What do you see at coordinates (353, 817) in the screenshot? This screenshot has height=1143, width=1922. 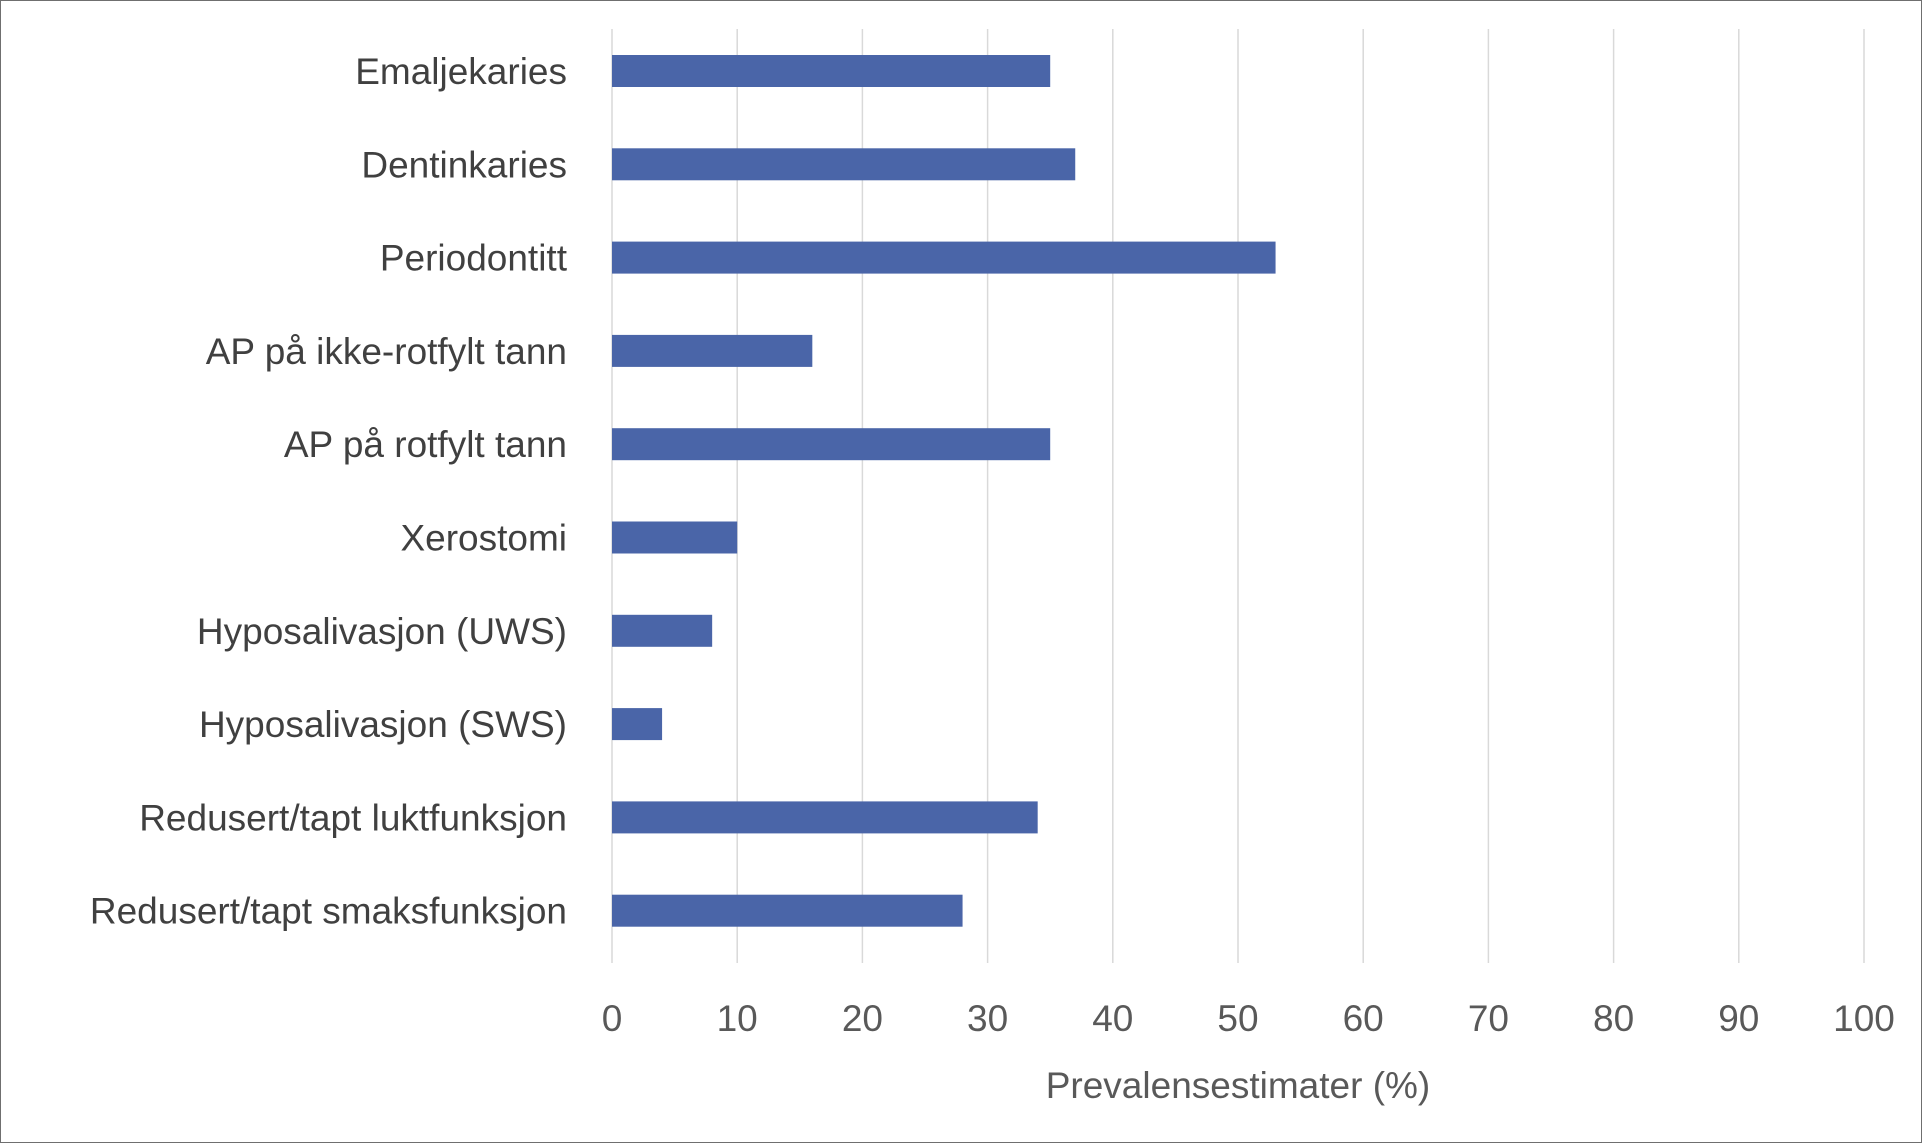 I see `category-label-9: Redusert/tapt luktfunksjon` at bounding box center [353, 817].